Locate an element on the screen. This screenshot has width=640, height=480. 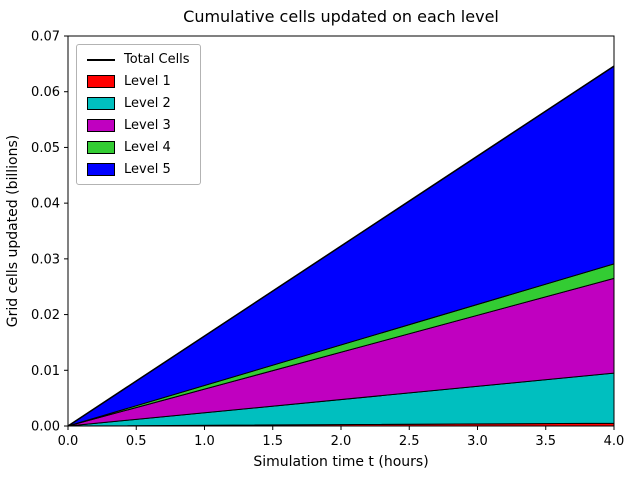
level-2-color-swatch is located at coordinates (101, 103).